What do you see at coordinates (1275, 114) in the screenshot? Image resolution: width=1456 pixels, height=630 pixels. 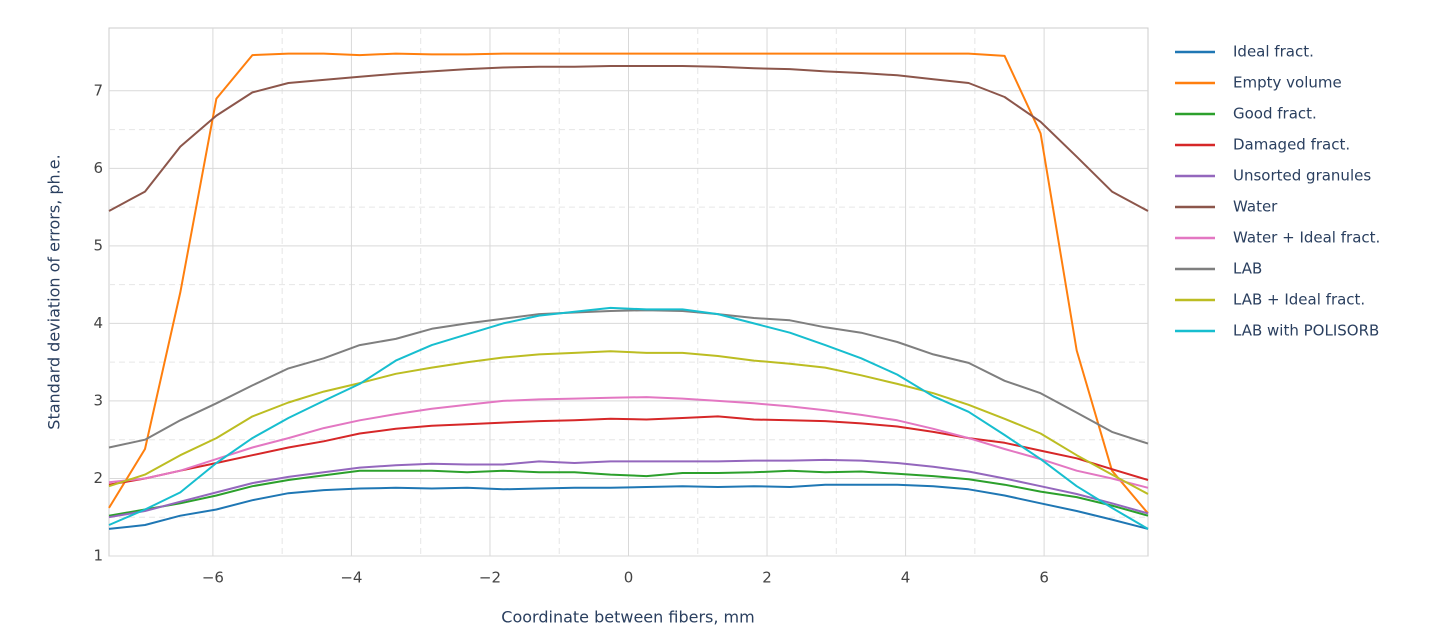 I see `legend-label: Good fract.` at bounding box center [1275, 114].